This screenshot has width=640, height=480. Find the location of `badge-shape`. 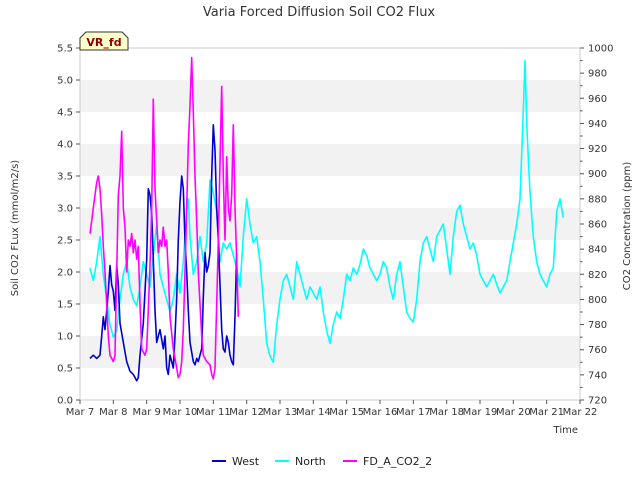

badge-shape is located at coordinates (104, 41).